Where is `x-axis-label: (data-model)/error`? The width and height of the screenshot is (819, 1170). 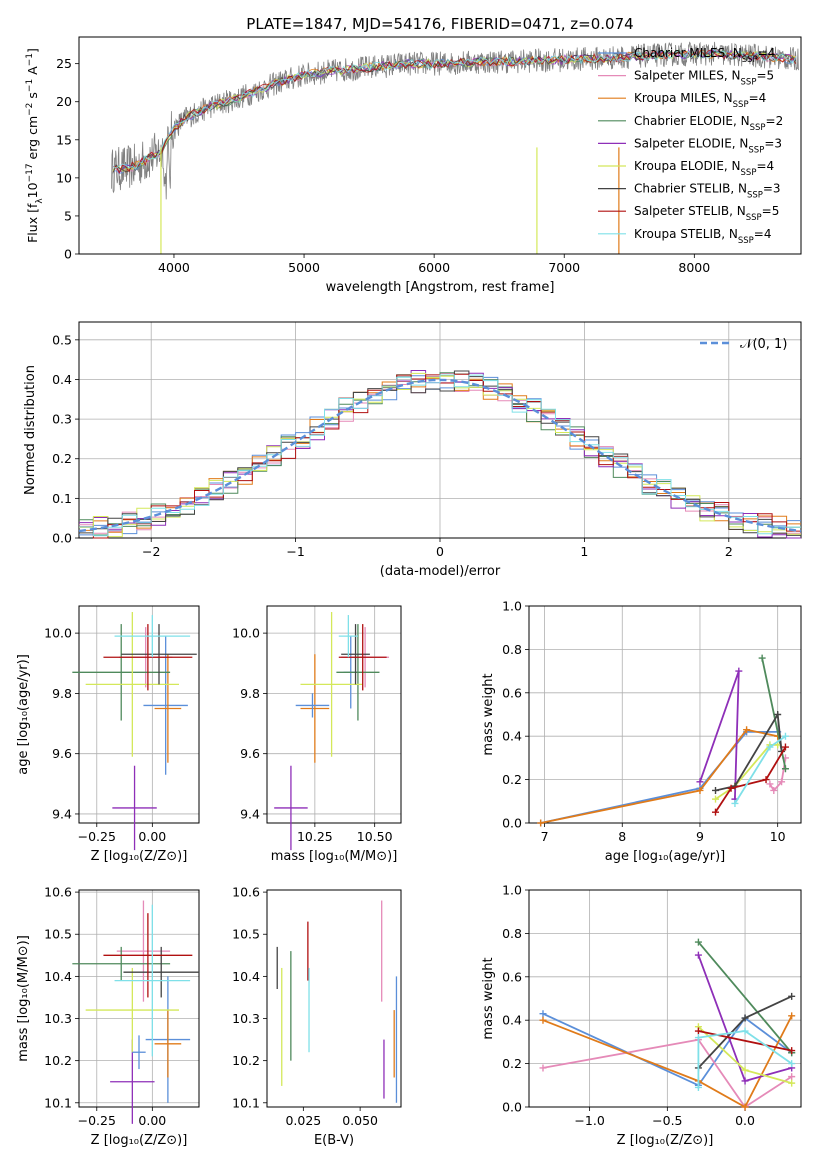 x-axis-label: (data-model)/error is located at coordinates (440, 571).